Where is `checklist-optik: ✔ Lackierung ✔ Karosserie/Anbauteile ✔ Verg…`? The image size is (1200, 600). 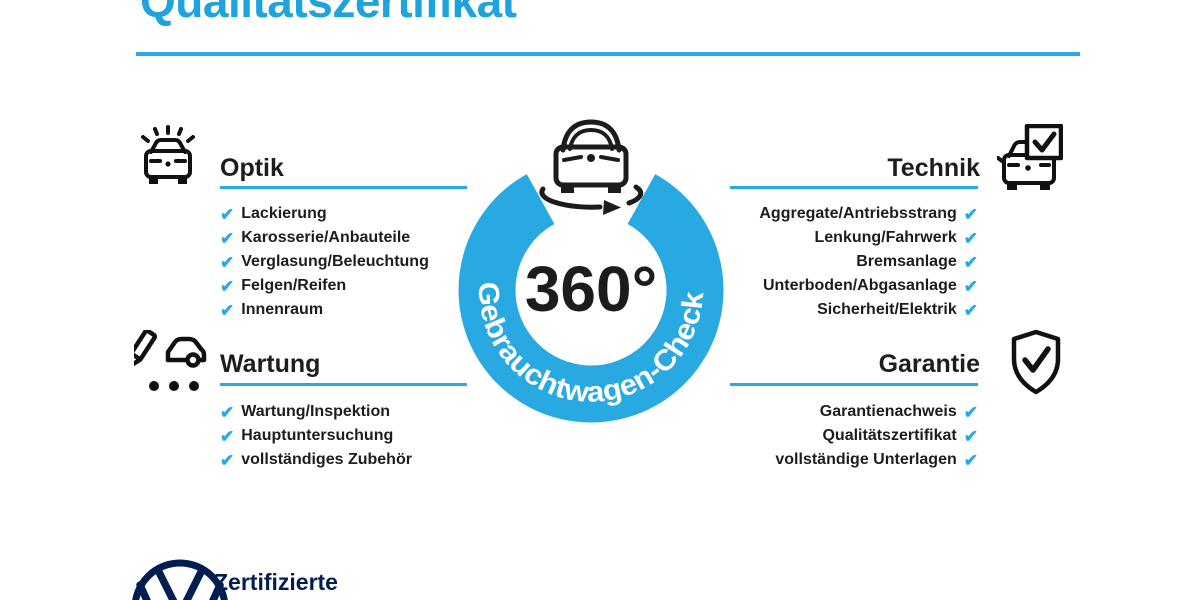
checklist-optik: ✔ Lackierung ✔ Karosserie/Anbauteile ✔ Verg… is located at coordinates (324, 262).